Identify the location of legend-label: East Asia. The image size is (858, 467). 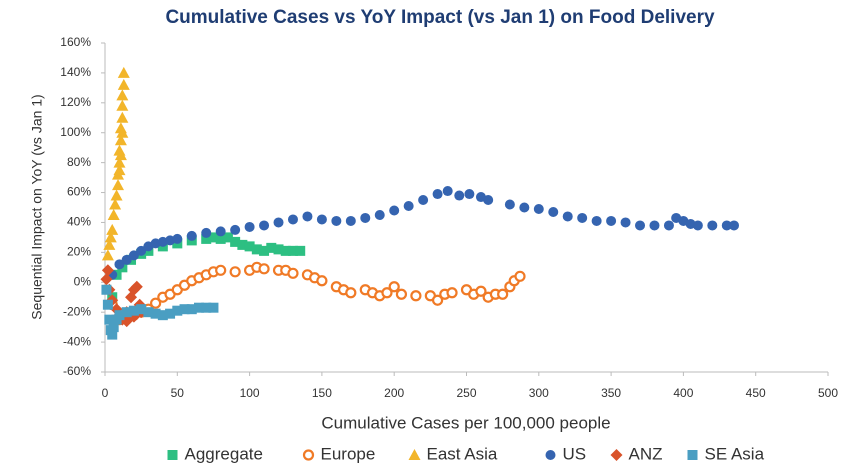
(462, 453).